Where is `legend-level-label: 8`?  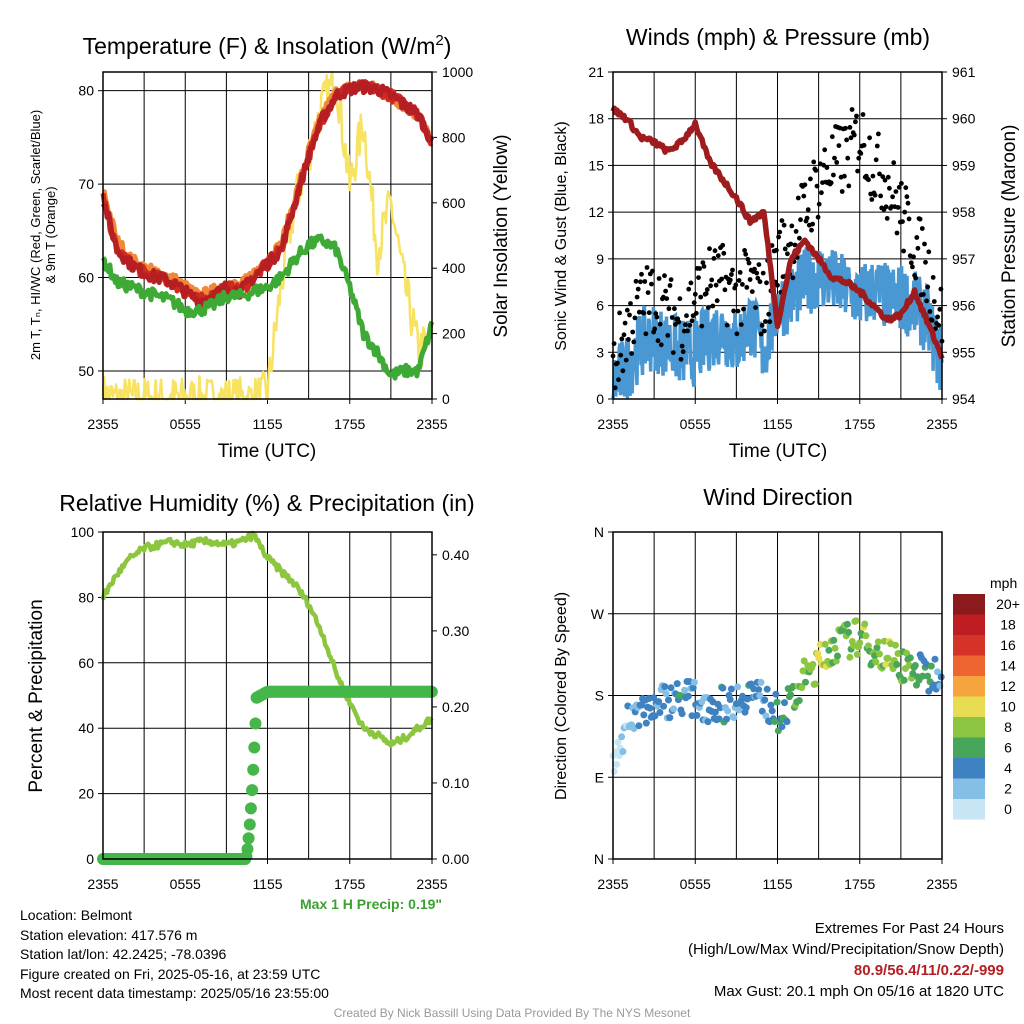 legend-level-label: 8 is located at coordinates (1008, 727).